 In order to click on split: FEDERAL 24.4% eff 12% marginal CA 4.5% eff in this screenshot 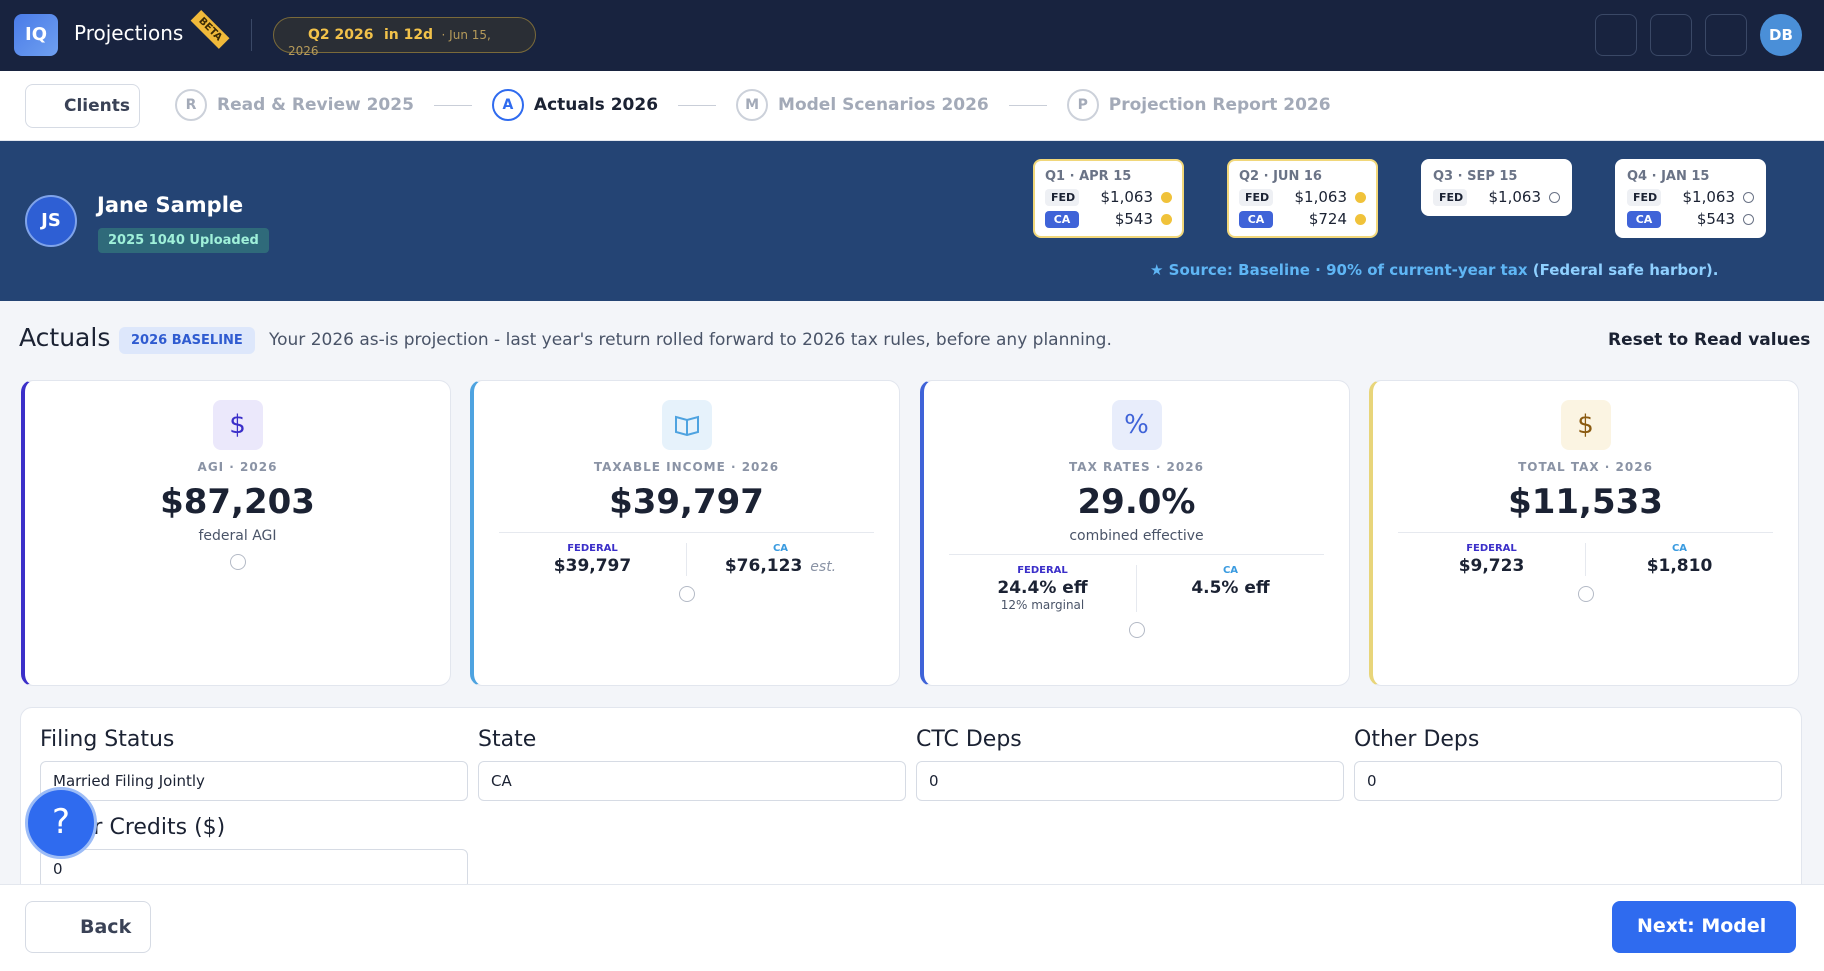, I will do `click(1136, 583)`.